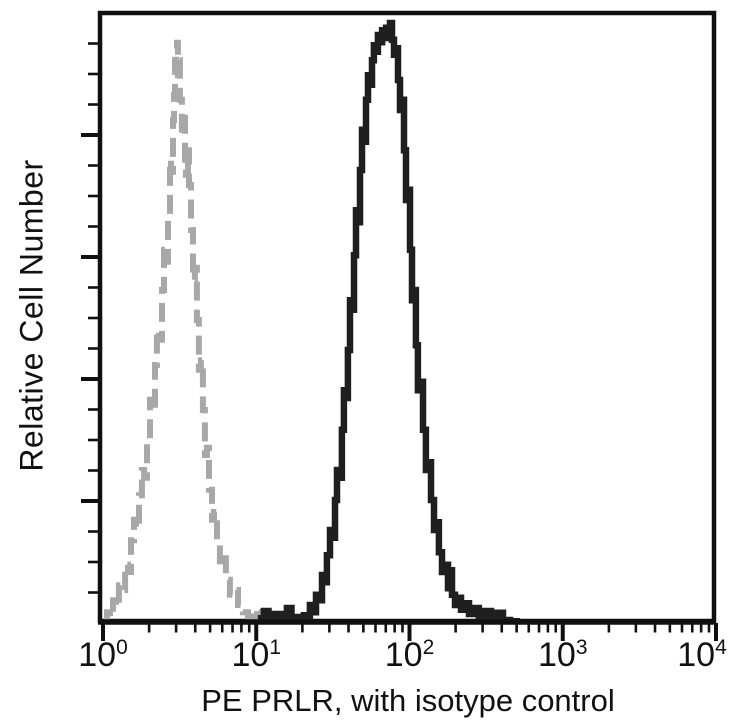  Describe the element at coordinates (409, 655) in the screenshot. I see `x-tick-label-10e2: 102` at that location.